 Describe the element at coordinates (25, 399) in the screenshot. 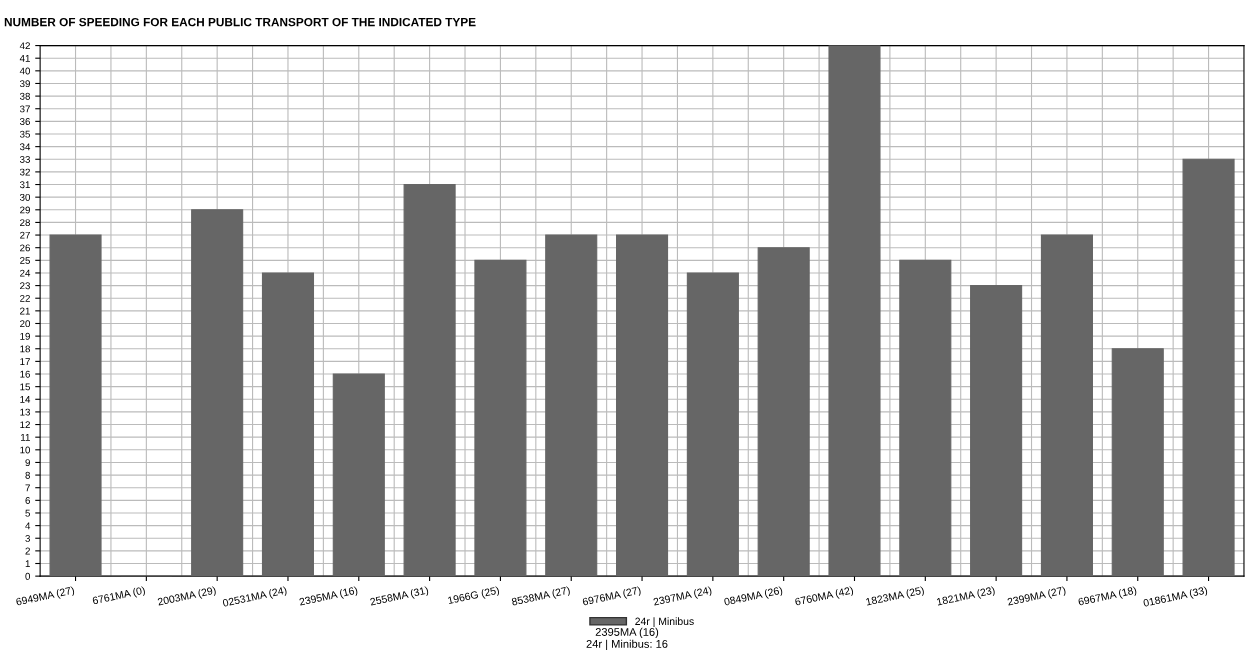

I see `y-tick-label: 14` at that location.